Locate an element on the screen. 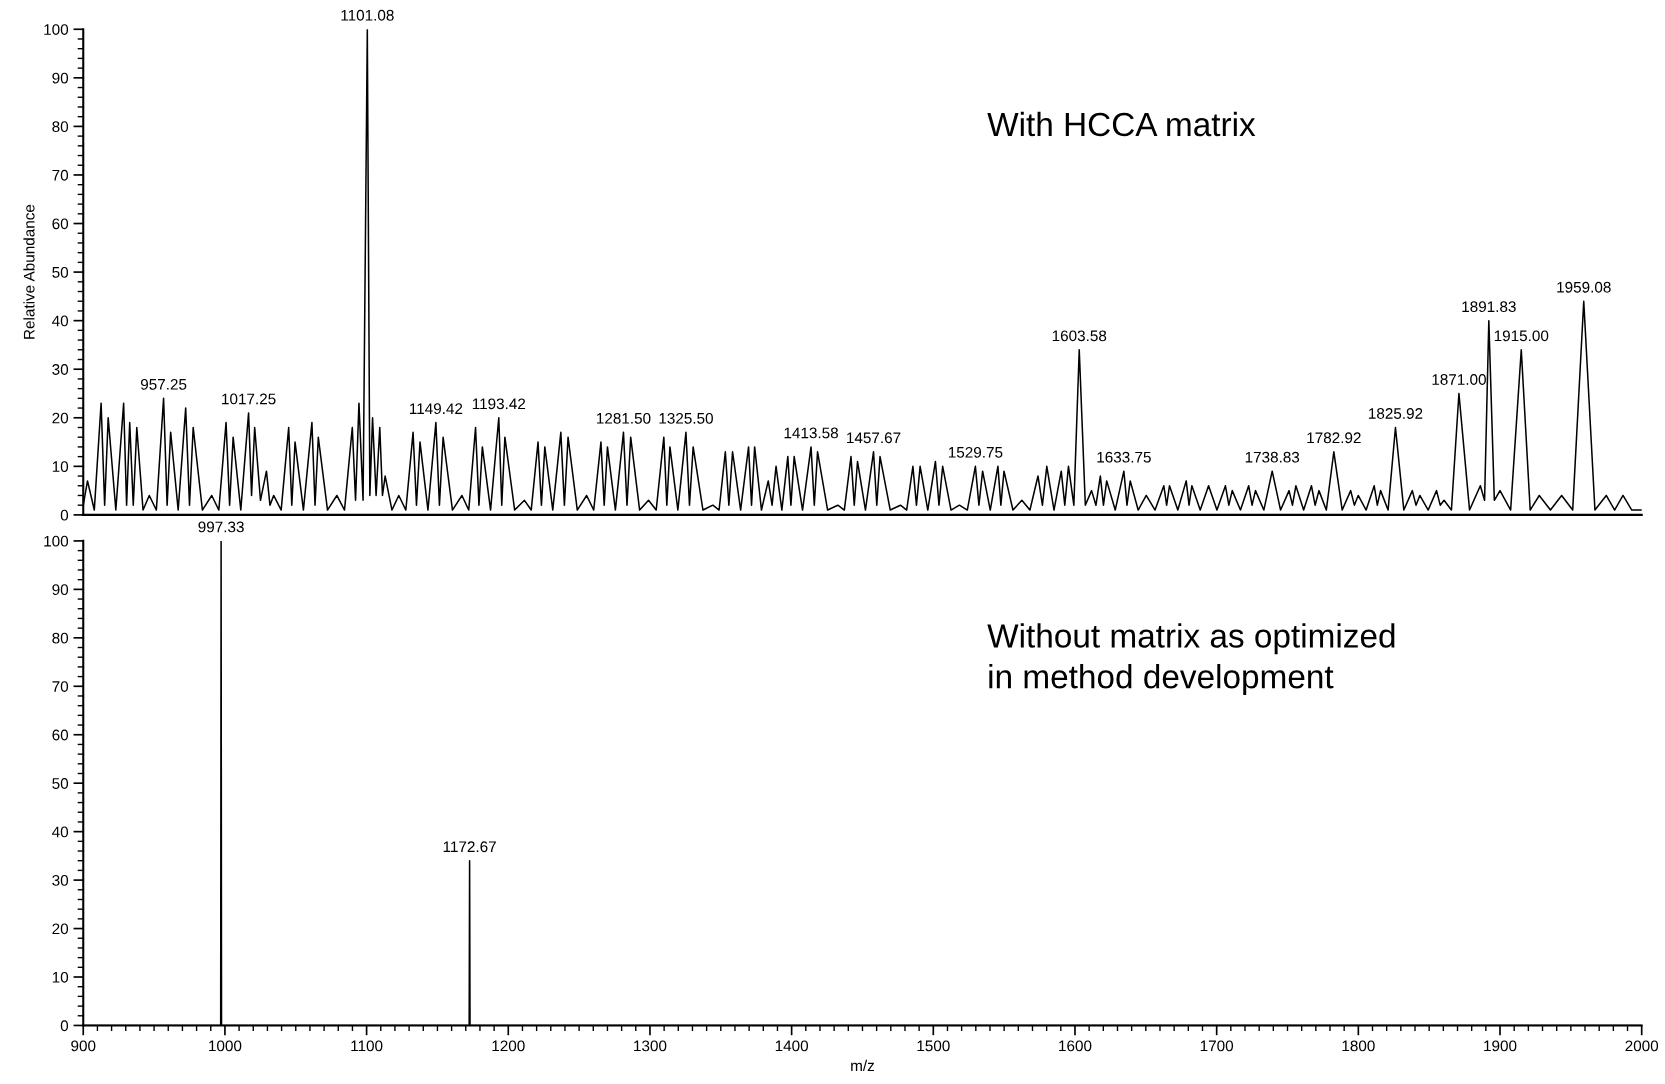 Image resolution: width=1665 pixels, height=1084 pixels. annotation: 1457.67 is located at coordinates (874, 438).